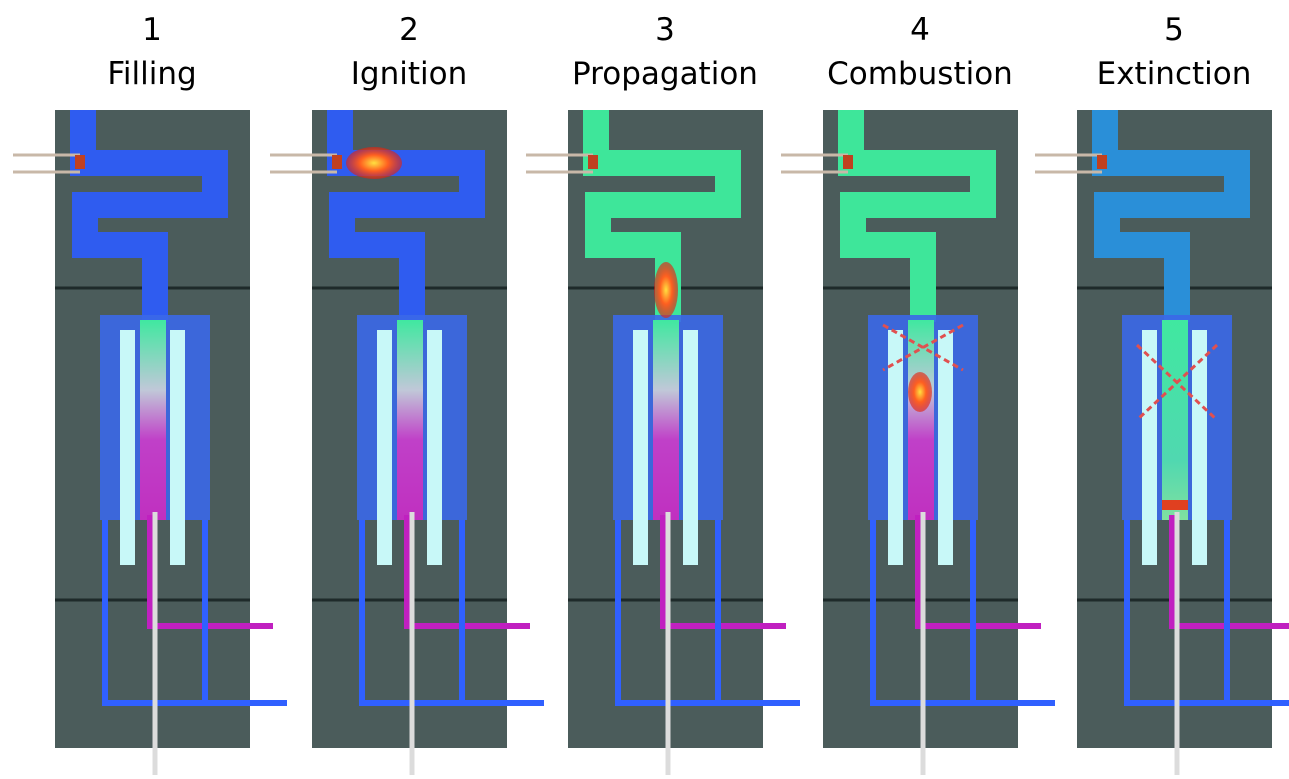 Image resolution: width=1289 pixels, height=779 pixels. I want to click on panel-label: Filling, so click(151, 74).